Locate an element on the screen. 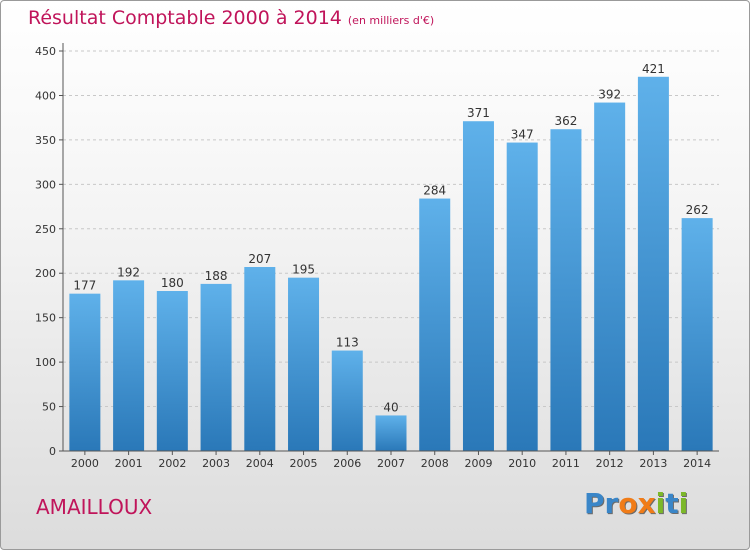 This screenshot has height=550, width=750. x-tick-label: 2000 is located at coordinates (85, 463).